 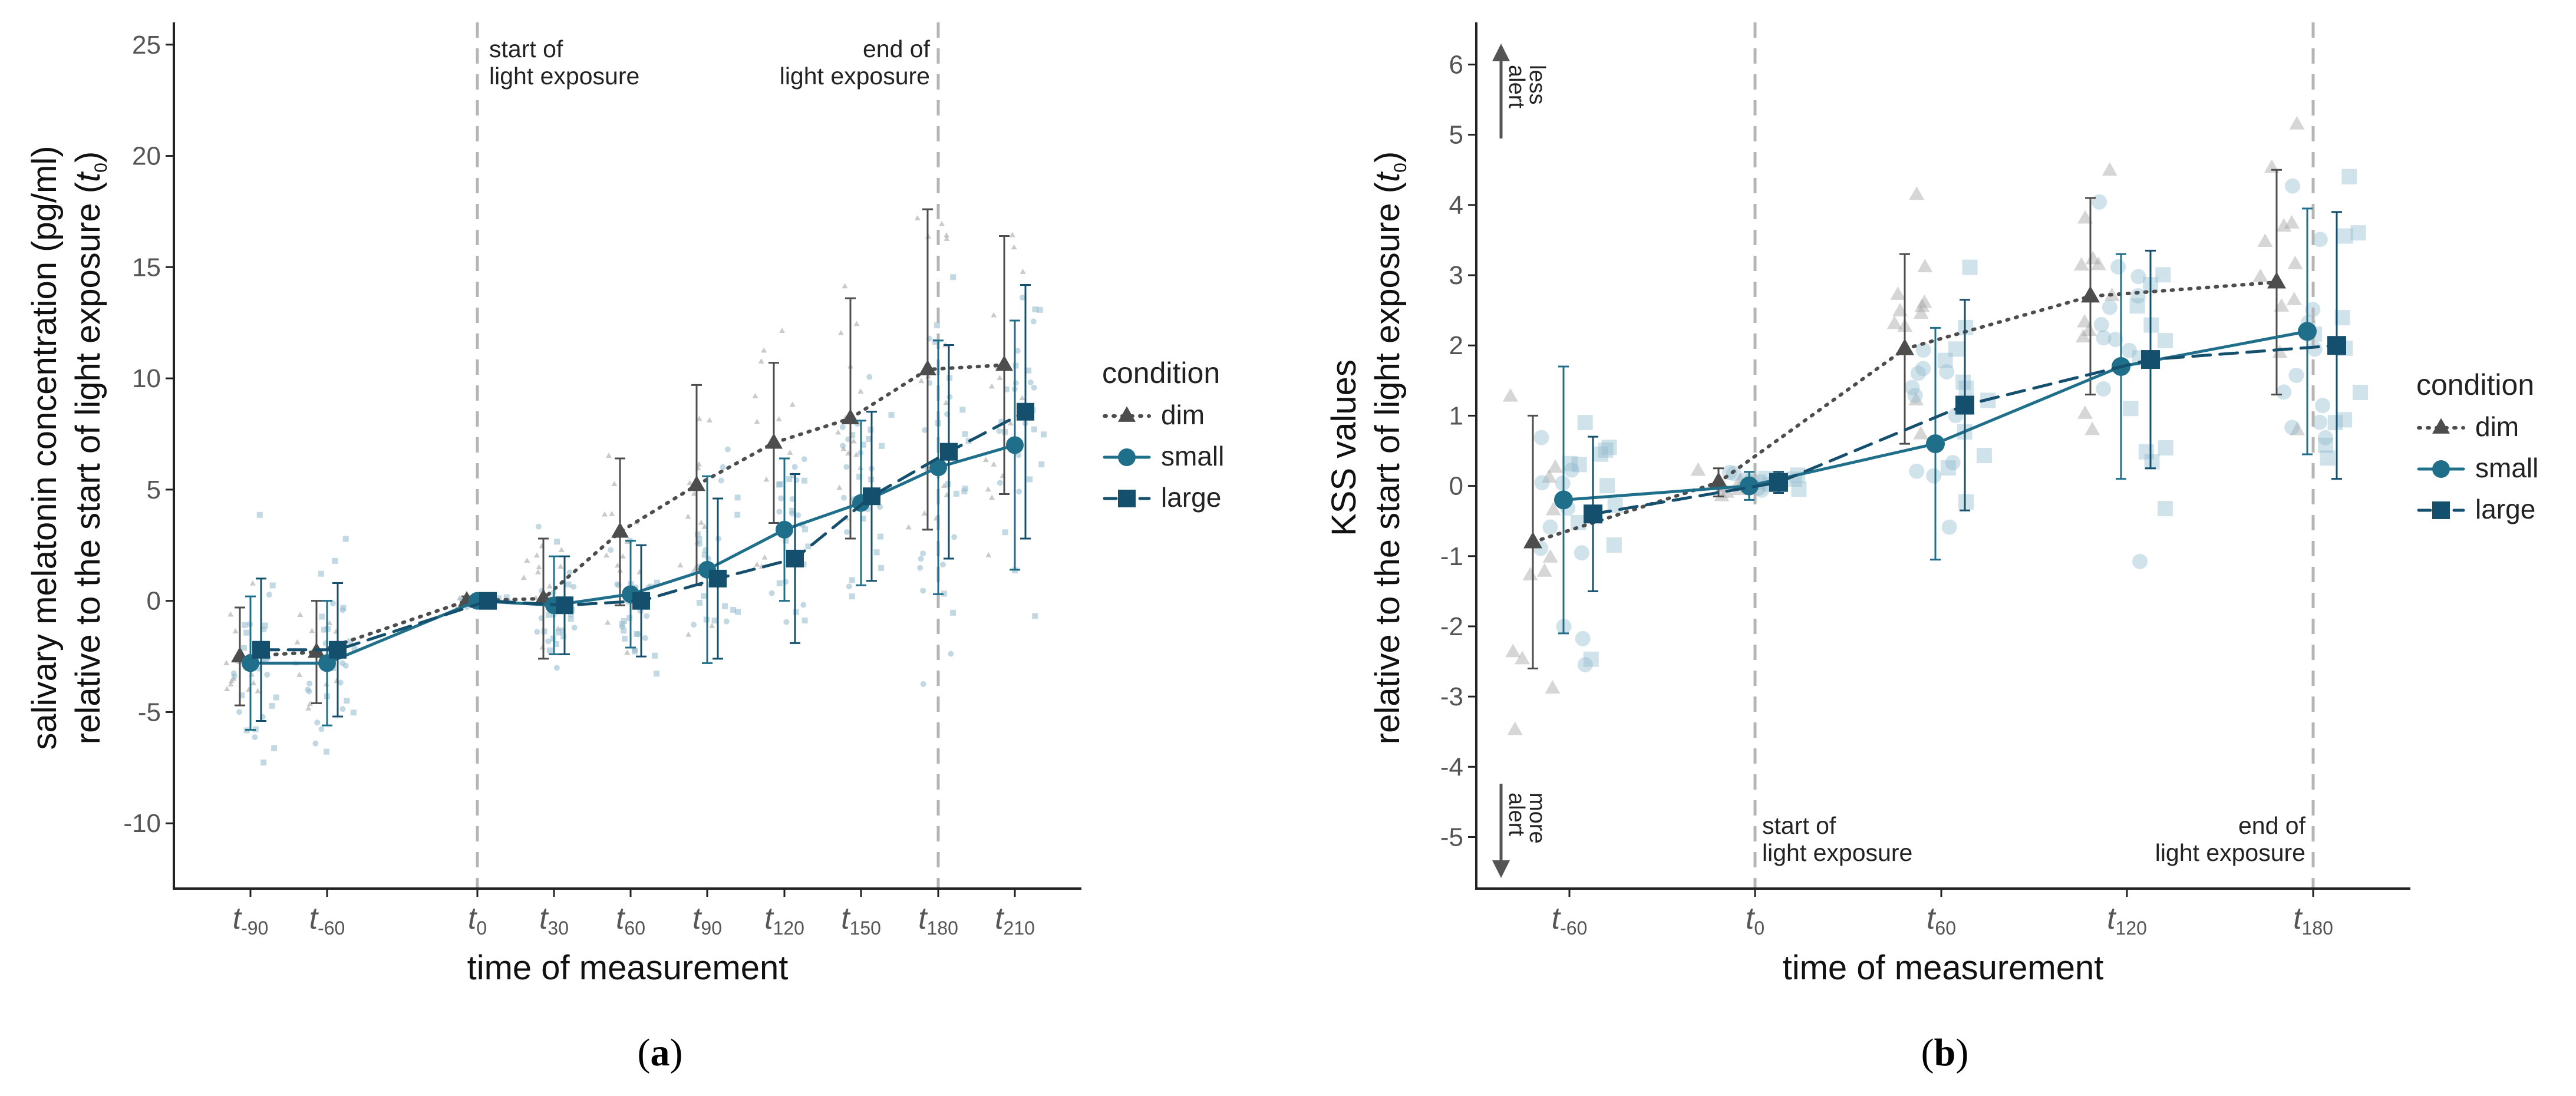 What do you see at coordinates (1570, 921) in the screenshot?
I see `x-tick-label: t-60` at bounding box center [1570, 921].